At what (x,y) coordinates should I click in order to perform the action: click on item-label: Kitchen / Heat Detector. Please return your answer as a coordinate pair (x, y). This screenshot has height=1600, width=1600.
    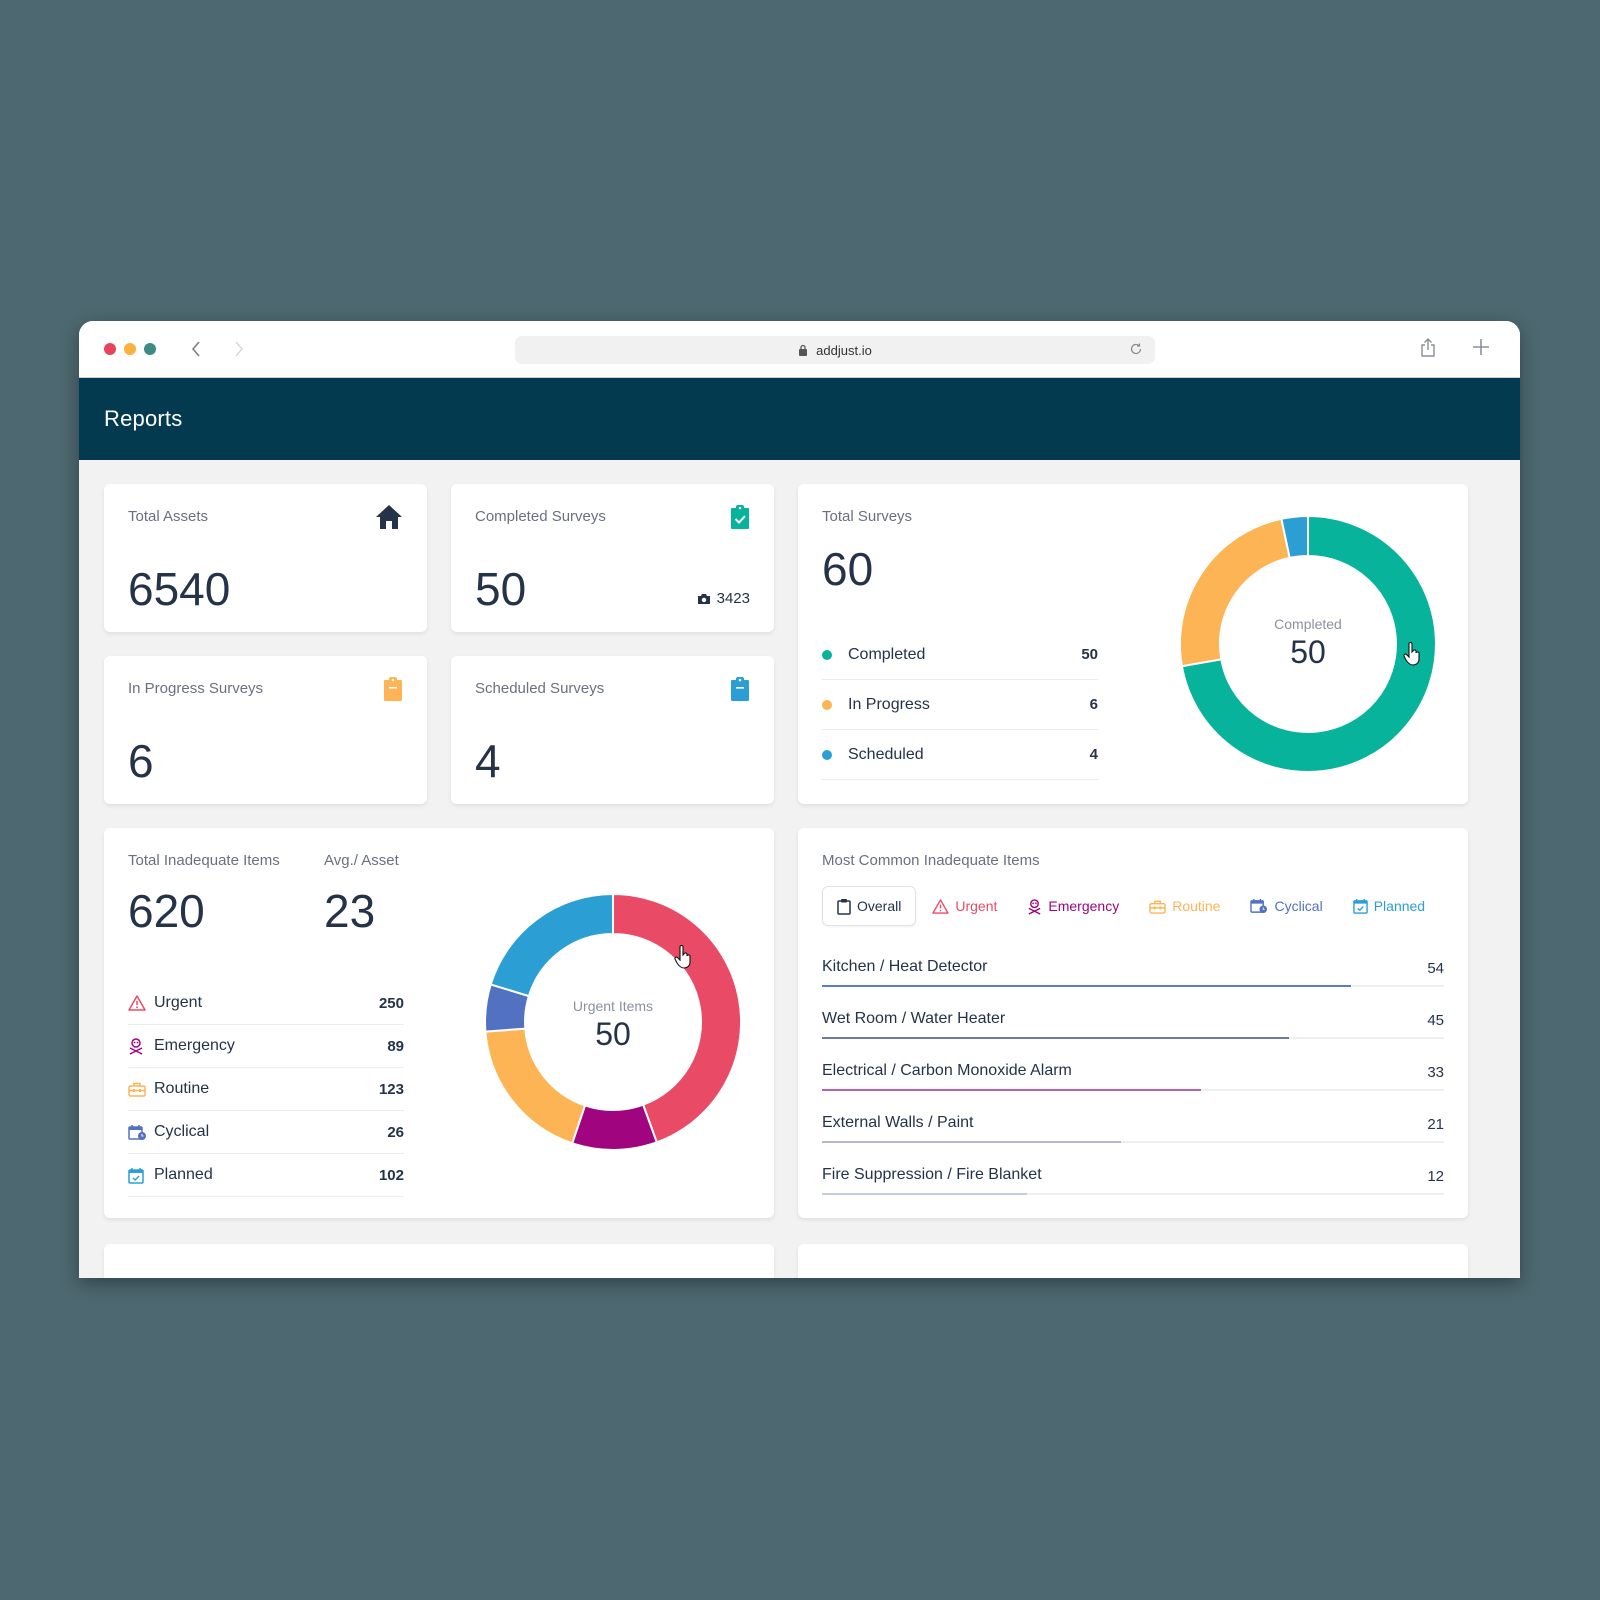
    Looking at the image, I should click on (905, 966).